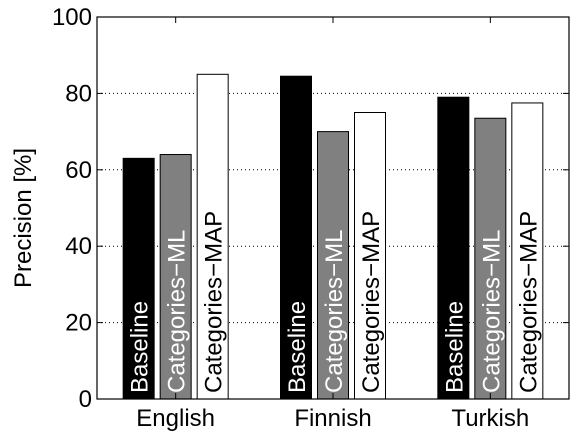 Image resolution: width=577 pixels, height=434 pixels. I want to click on y-tick-label: 80, so click(78, 93).